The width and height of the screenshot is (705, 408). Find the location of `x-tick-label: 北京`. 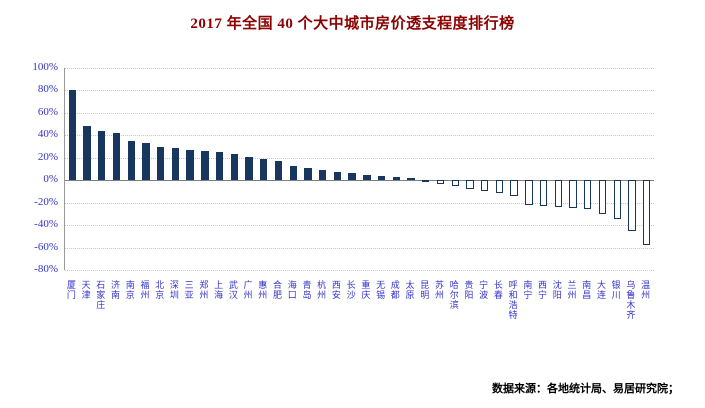

x-tick-label: 北京 is located at coordinates (160, 290).